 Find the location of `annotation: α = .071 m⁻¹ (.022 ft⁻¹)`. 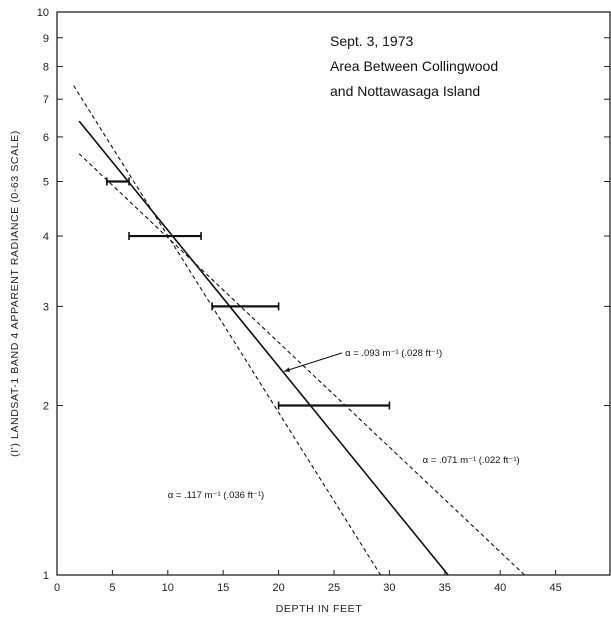

annotation: α = .071 m⁻¹ (.022 ft⁻¹) is located at coordinates (471, 460).